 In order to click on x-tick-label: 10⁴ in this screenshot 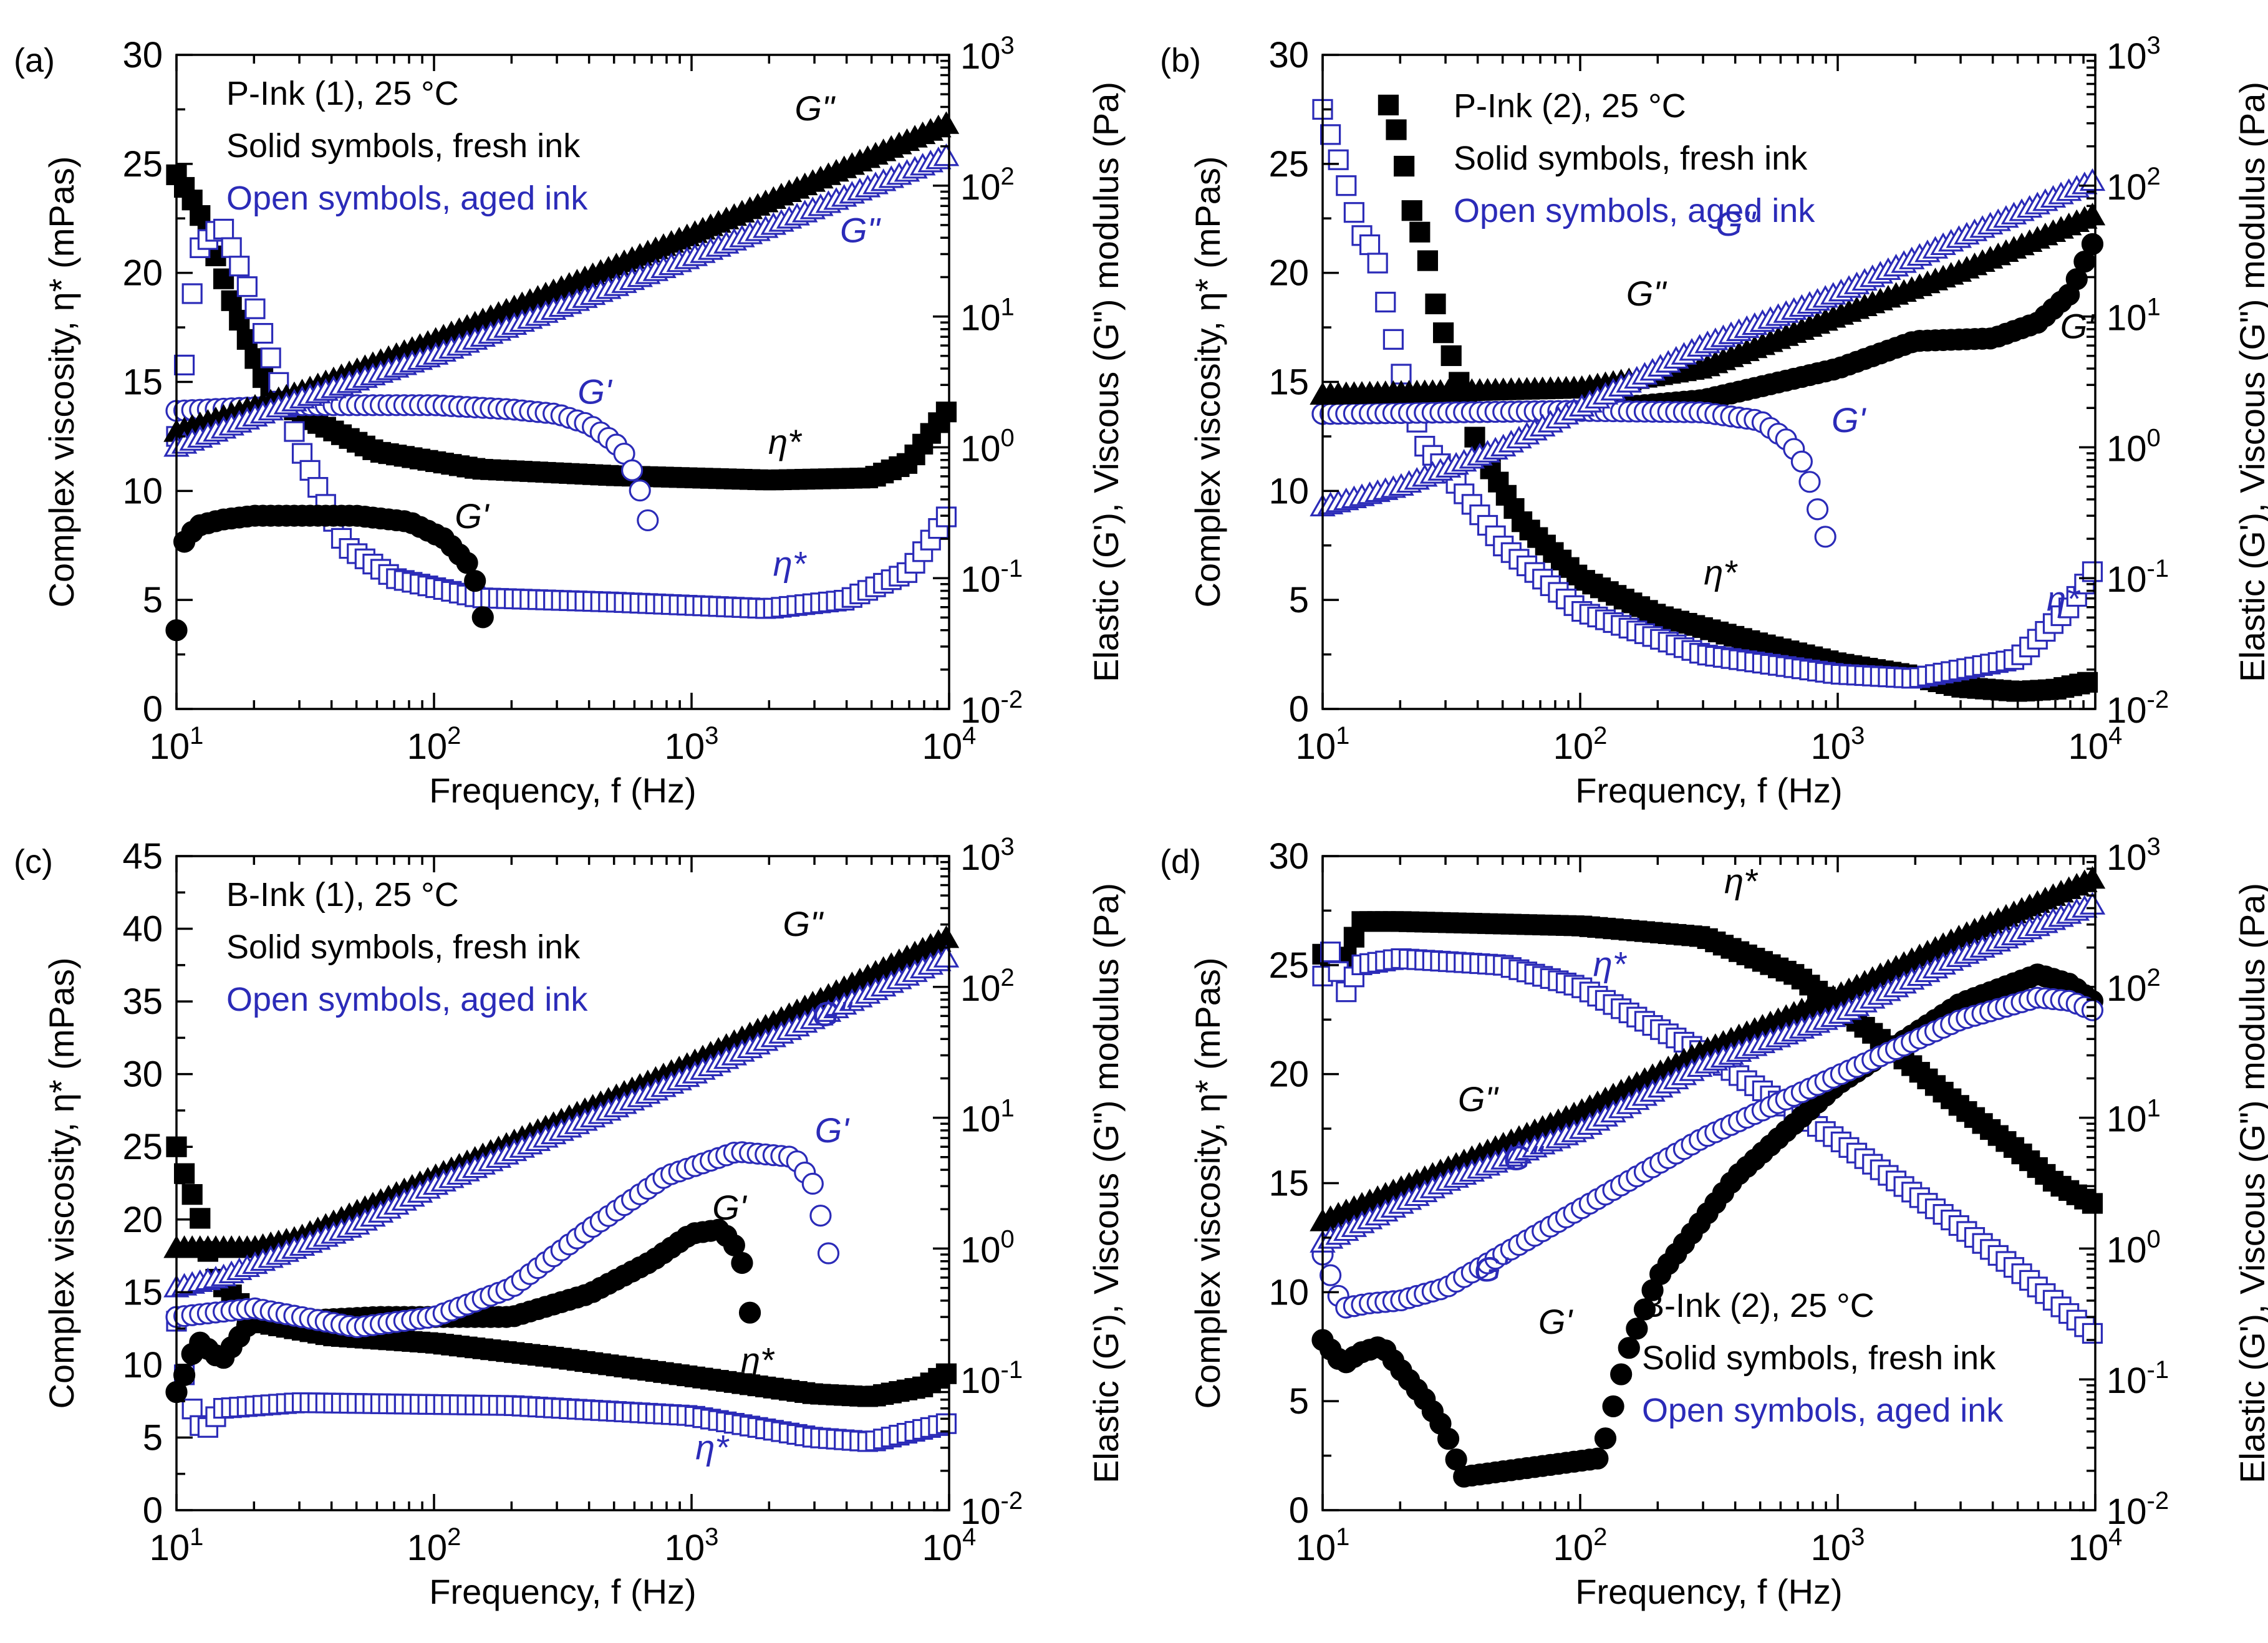, I will do `click(949, 744)`.